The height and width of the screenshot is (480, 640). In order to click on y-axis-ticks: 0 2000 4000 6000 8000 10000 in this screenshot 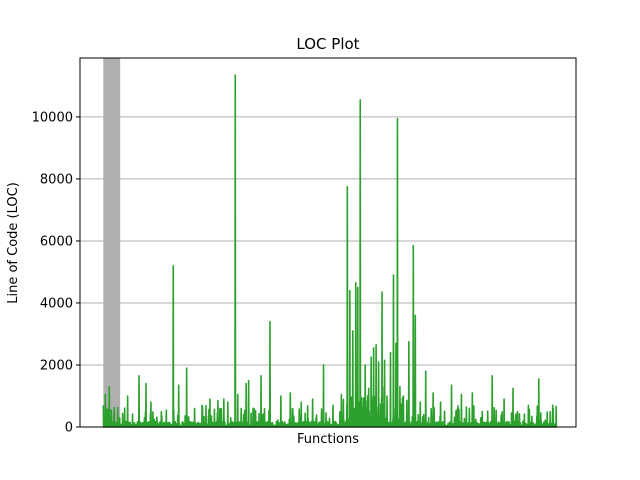, I will do `click(56, 273)`.